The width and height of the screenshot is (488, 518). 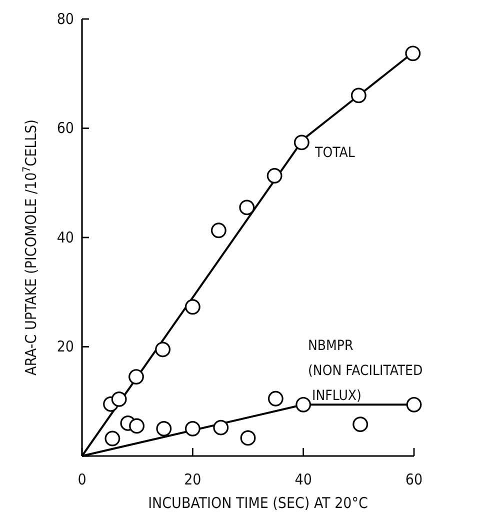 I want to click on x-tick-label: 0, so click(x=82, y=479).